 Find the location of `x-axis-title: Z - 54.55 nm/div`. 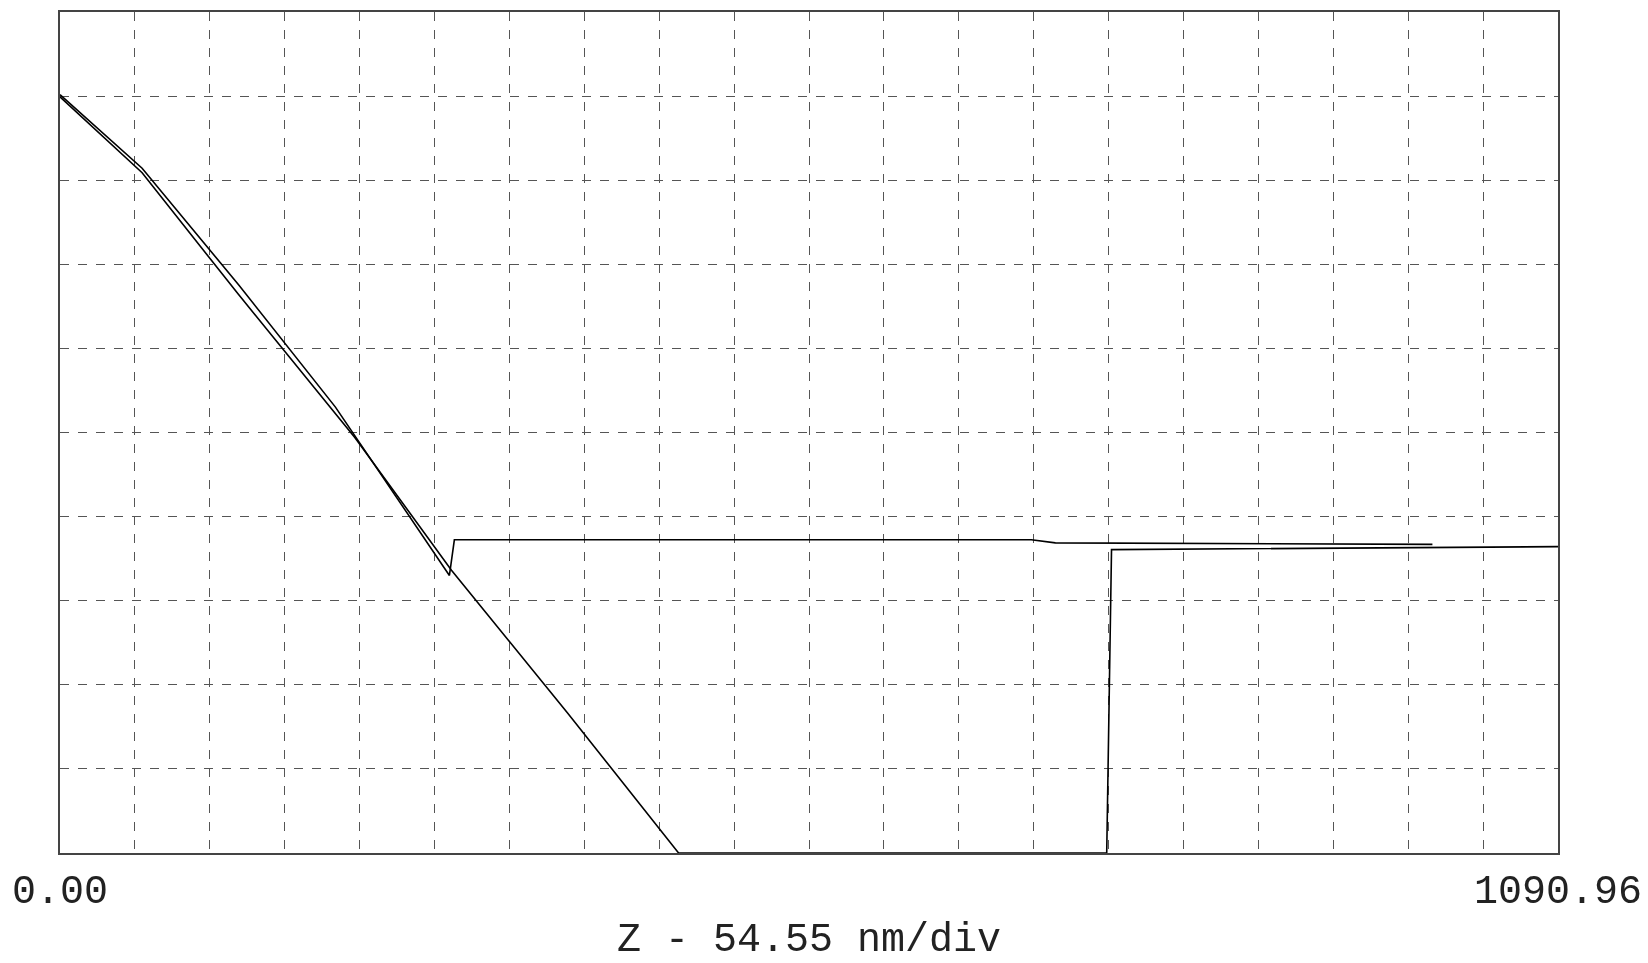

x-axis-title: Z - 54.55 nm/div is located at coordinates (809, 940).